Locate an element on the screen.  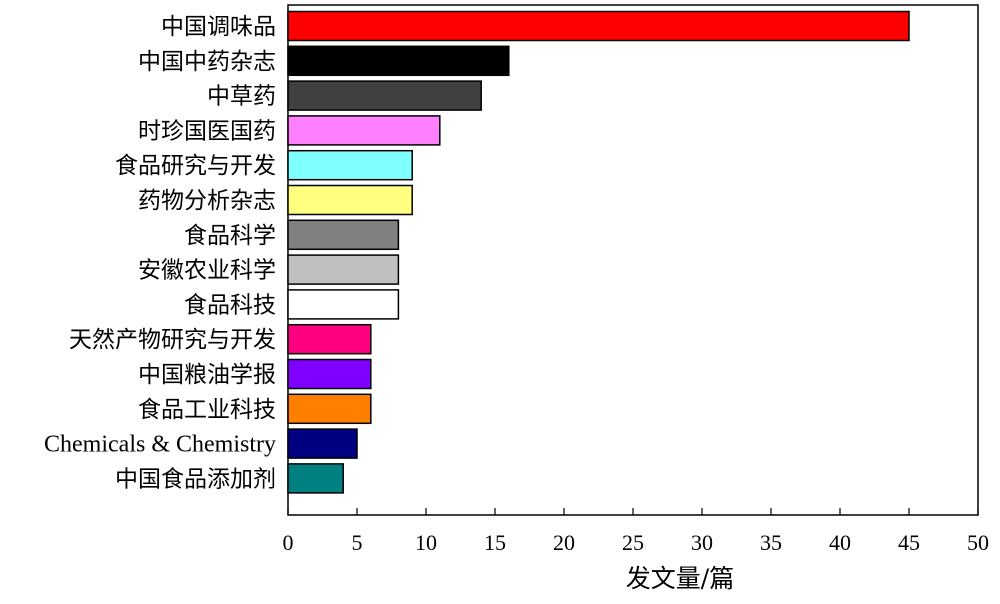
x-tick-label-1: 5 is located at coordinates (357, 542).